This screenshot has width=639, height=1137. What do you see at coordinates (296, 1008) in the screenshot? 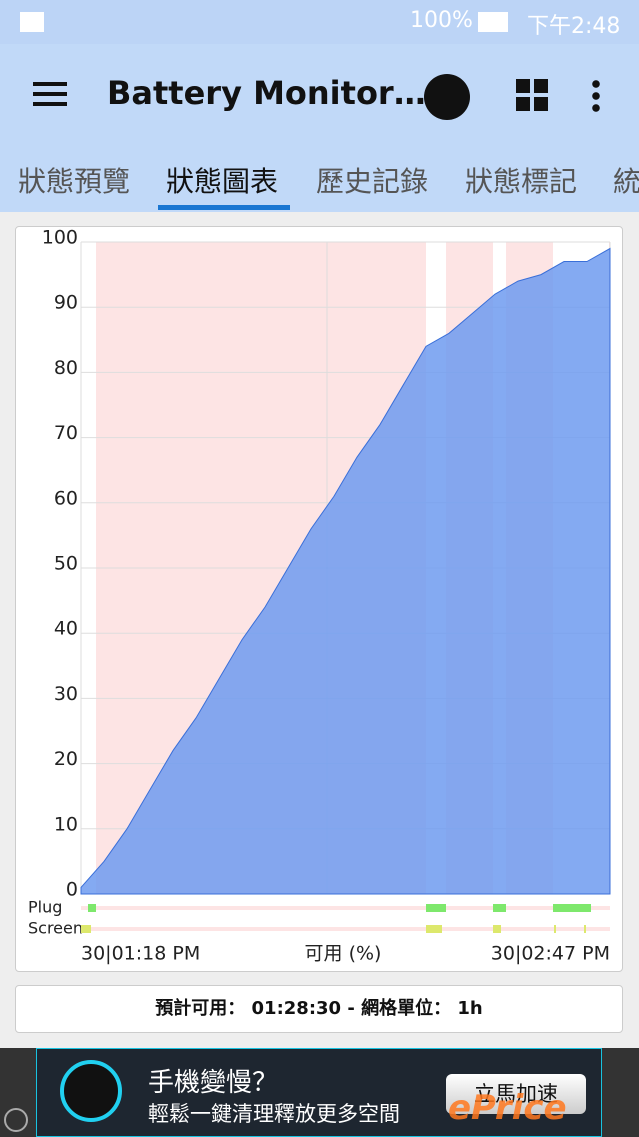
I see `estimate: 01:28:30` at bounding box center [296, 1008].